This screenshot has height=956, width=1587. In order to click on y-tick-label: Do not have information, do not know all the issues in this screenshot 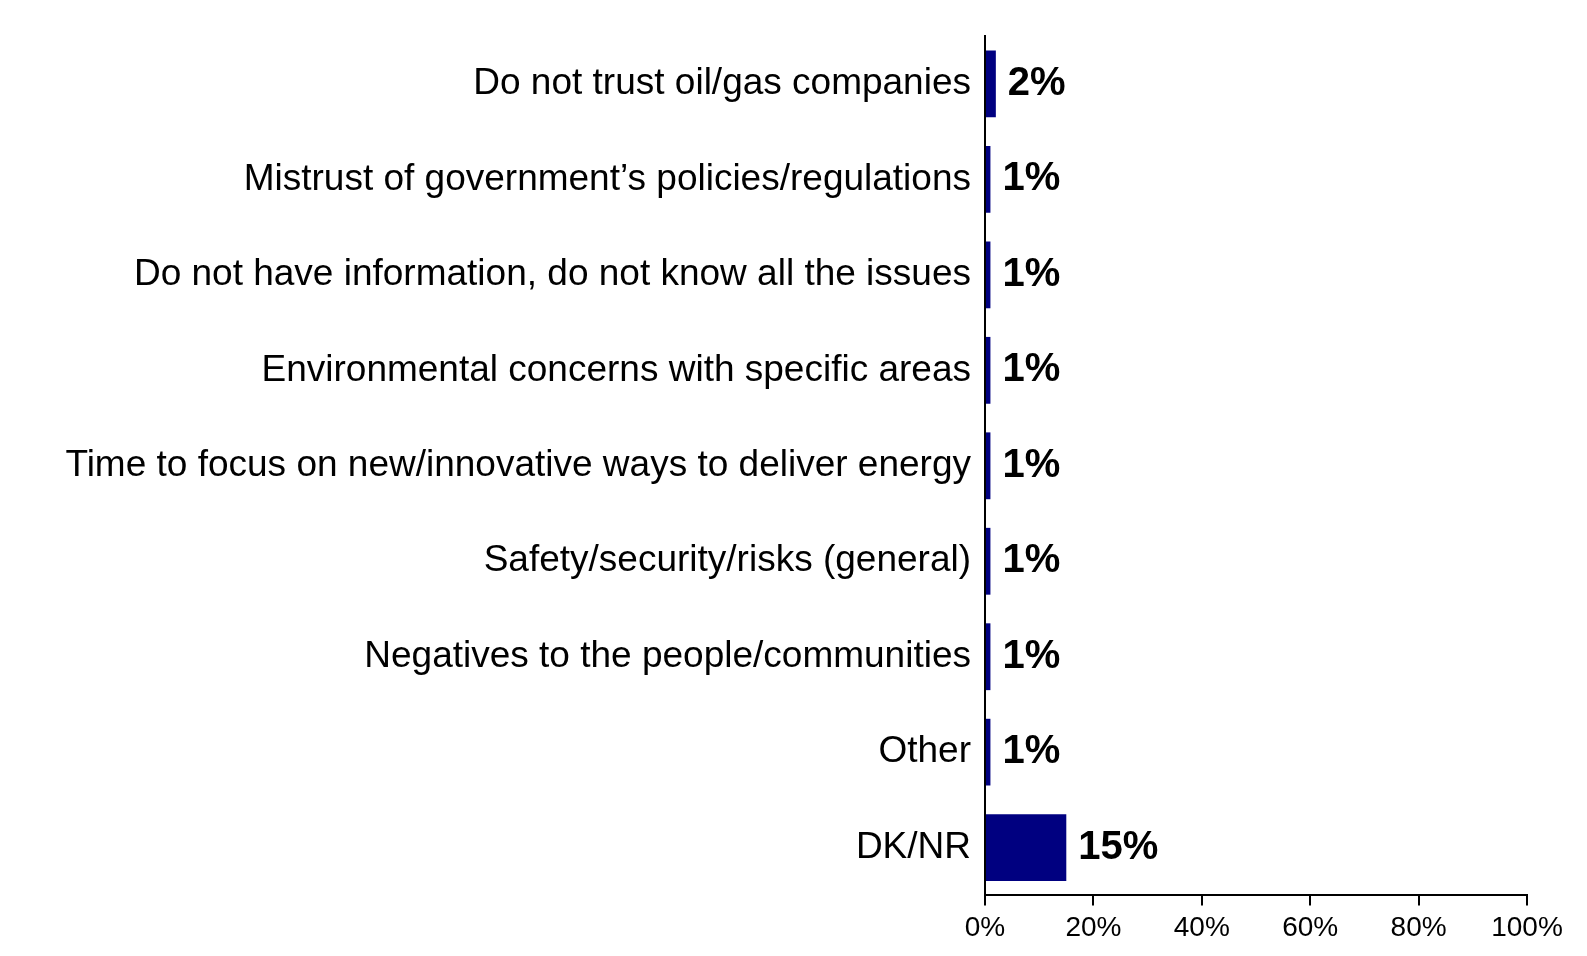, I will do `click(552, 273)`.